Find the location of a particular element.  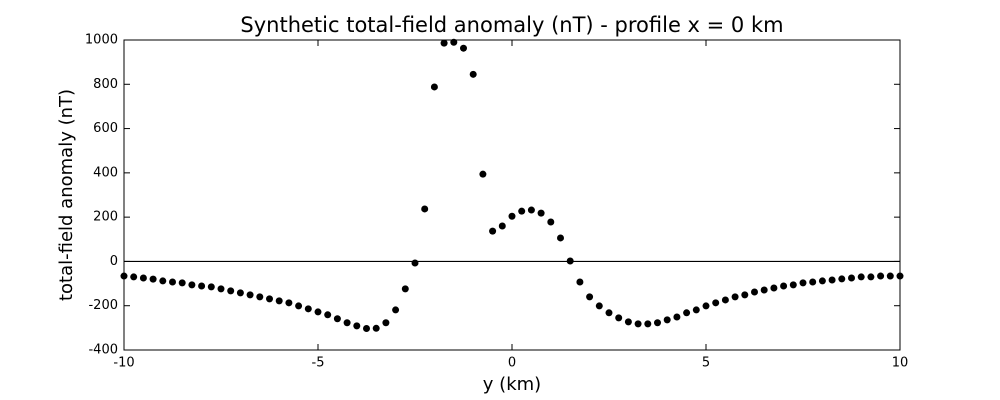

y-tick-label: 200 is located at coordinates (105, 217).